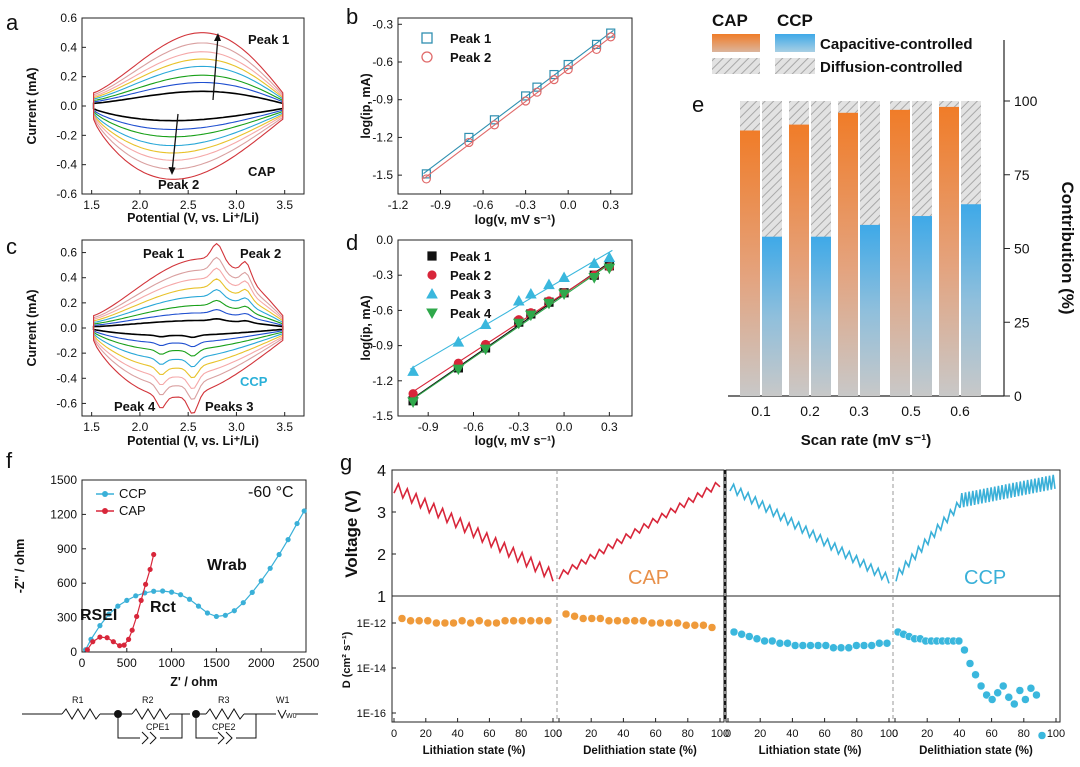 This screenshot has height=767, width=1080. Describe the element at coordinates (78, 700) in the screenshot. I see `circuit-label-r1: R1` at that location.